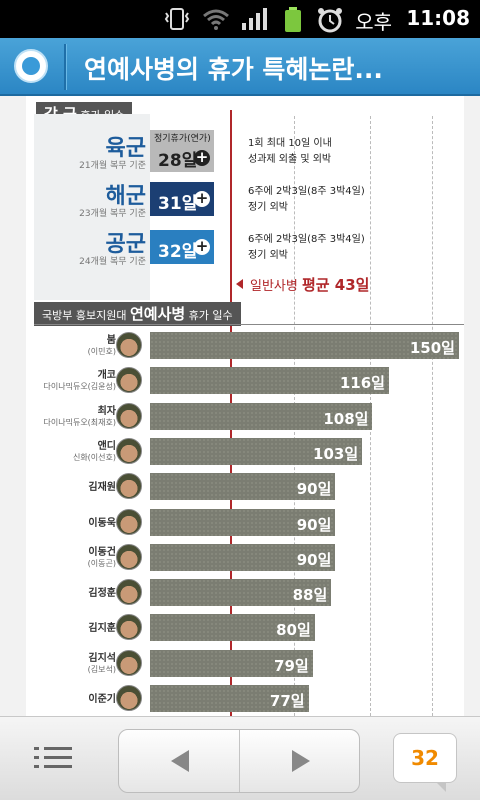 The image size is (480, 800). What do you see at coordinates (102, 629) in the screenshot?
I see `celeb-name: 김지훈` at bounding box center [102, 629].